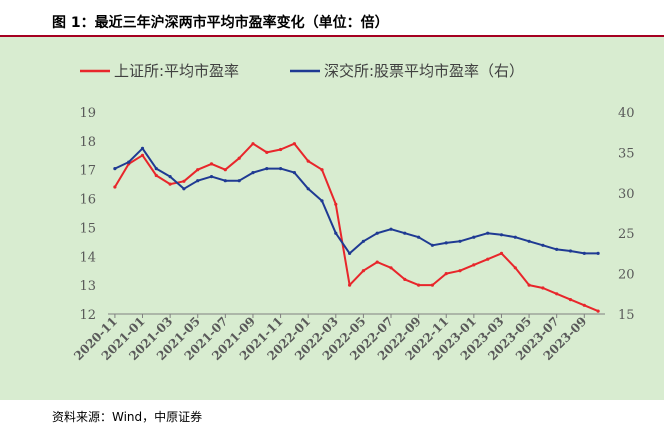 The image size is (664, 428). I want to click on y-right-tick-label: 25, so click(626, 234).